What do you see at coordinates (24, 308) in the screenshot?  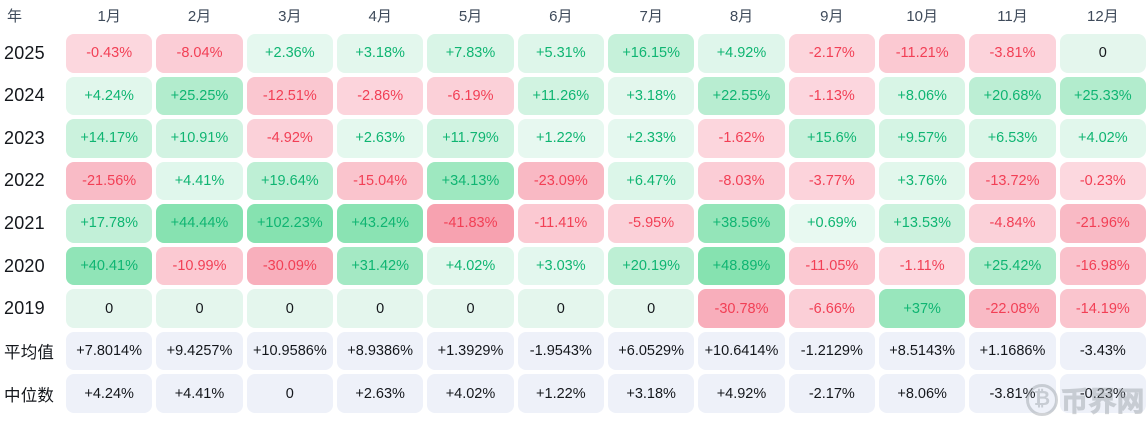 I see `row-label-2019: 2019` at bounding box center [24, 308].